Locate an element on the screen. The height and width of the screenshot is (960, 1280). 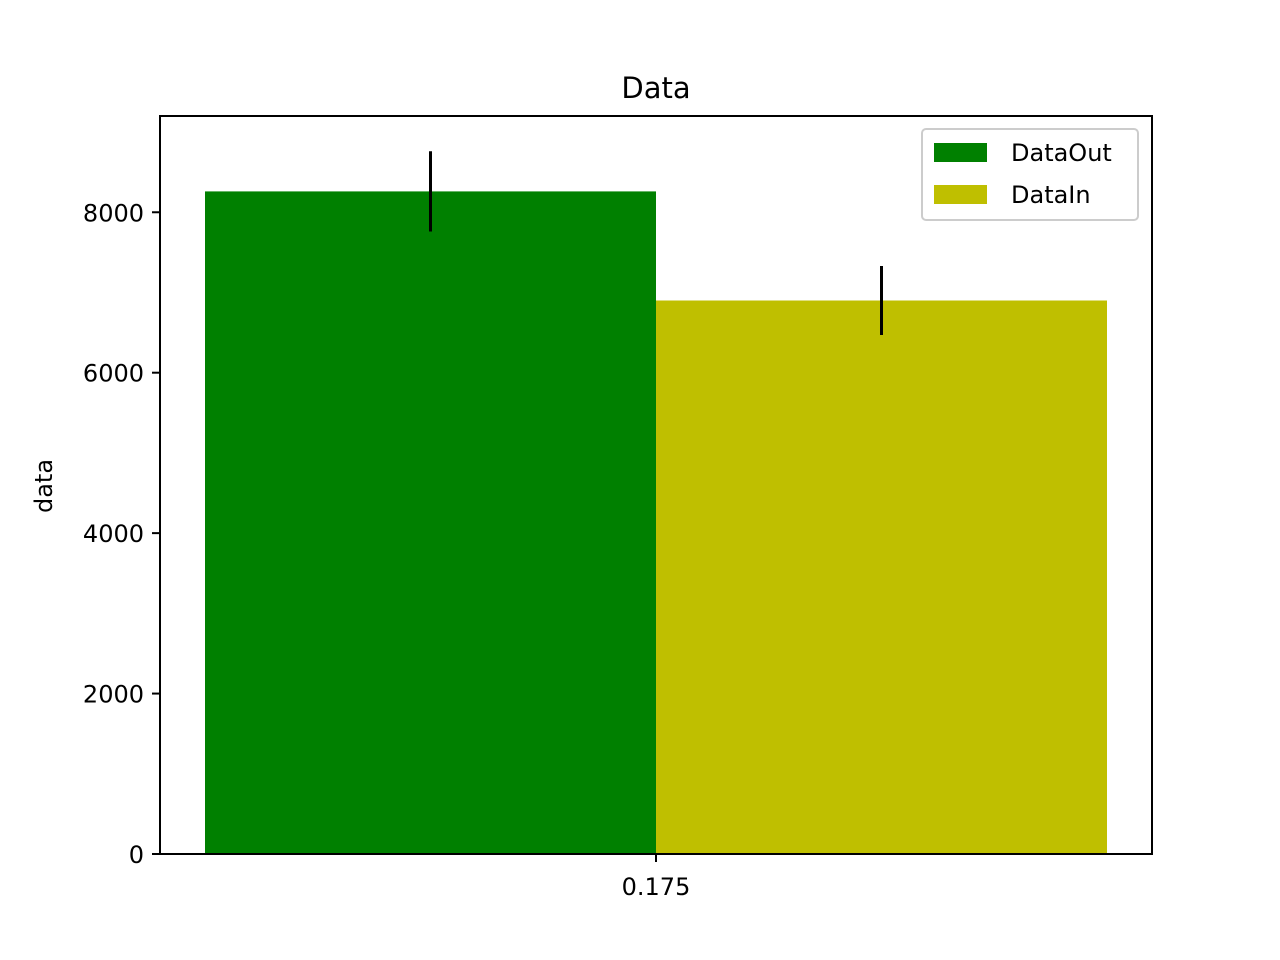
legend: DataOut DataIn is located at coordinates (1030, 174).